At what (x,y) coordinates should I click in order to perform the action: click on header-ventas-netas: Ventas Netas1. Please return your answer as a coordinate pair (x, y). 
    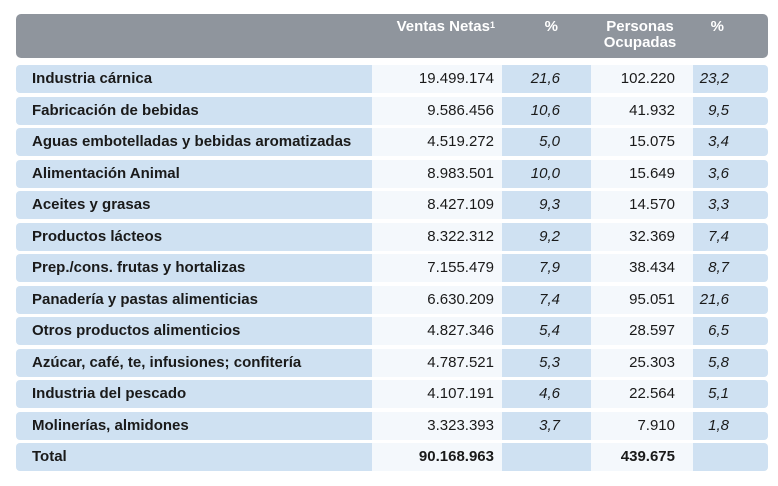
    Looking at the image, I should click on (445, 26).